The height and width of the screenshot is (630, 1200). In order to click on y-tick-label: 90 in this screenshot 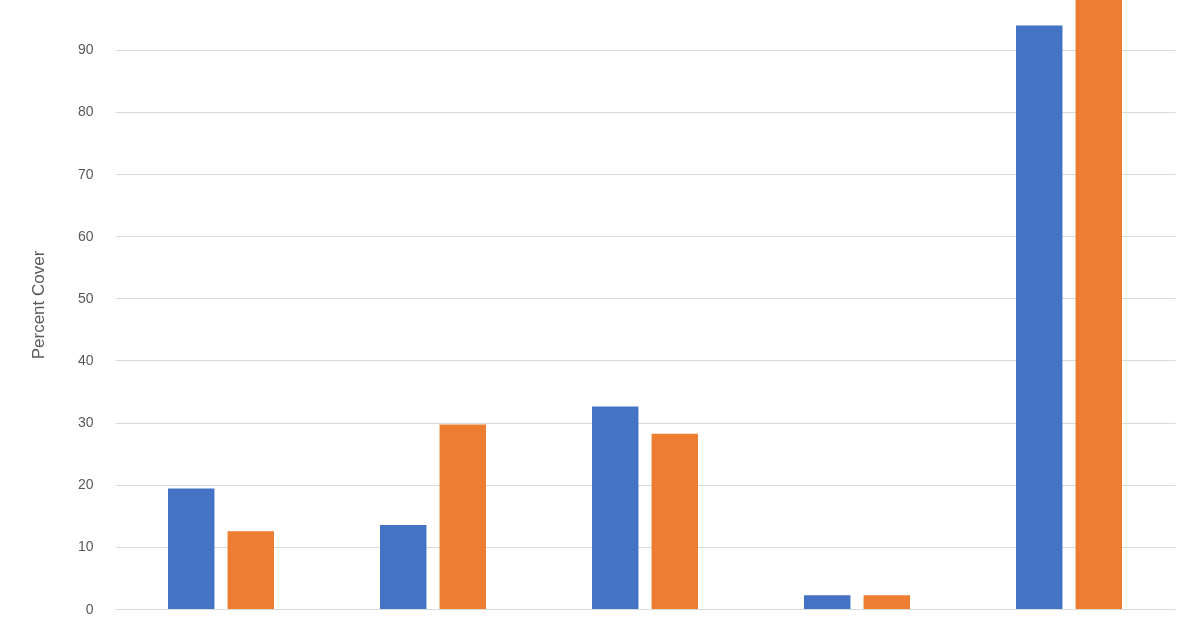, I will do `click(85, 49)`.